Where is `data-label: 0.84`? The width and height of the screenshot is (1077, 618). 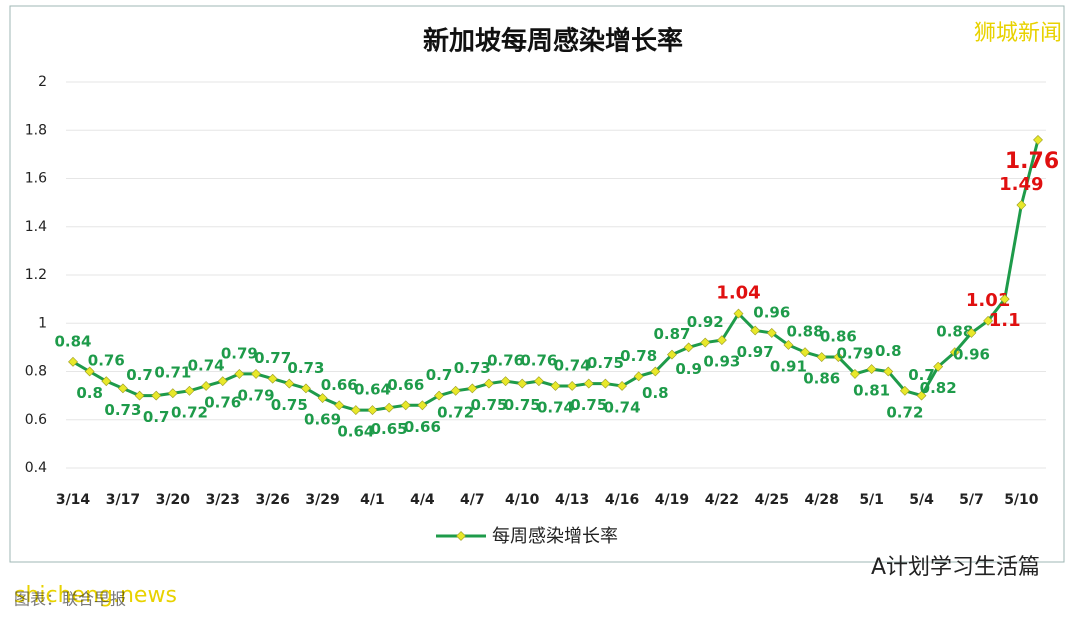
data-label: 0.84 is located at coordinates (72, 341).